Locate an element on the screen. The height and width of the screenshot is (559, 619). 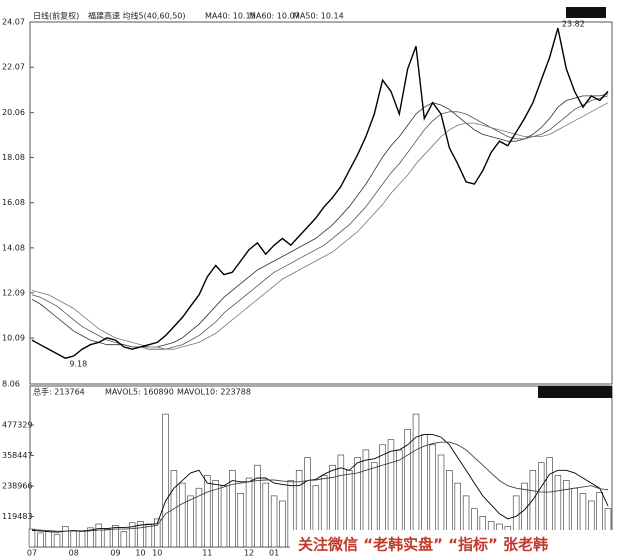
x-tick-label: 01 is located at coordinates (274, 553).